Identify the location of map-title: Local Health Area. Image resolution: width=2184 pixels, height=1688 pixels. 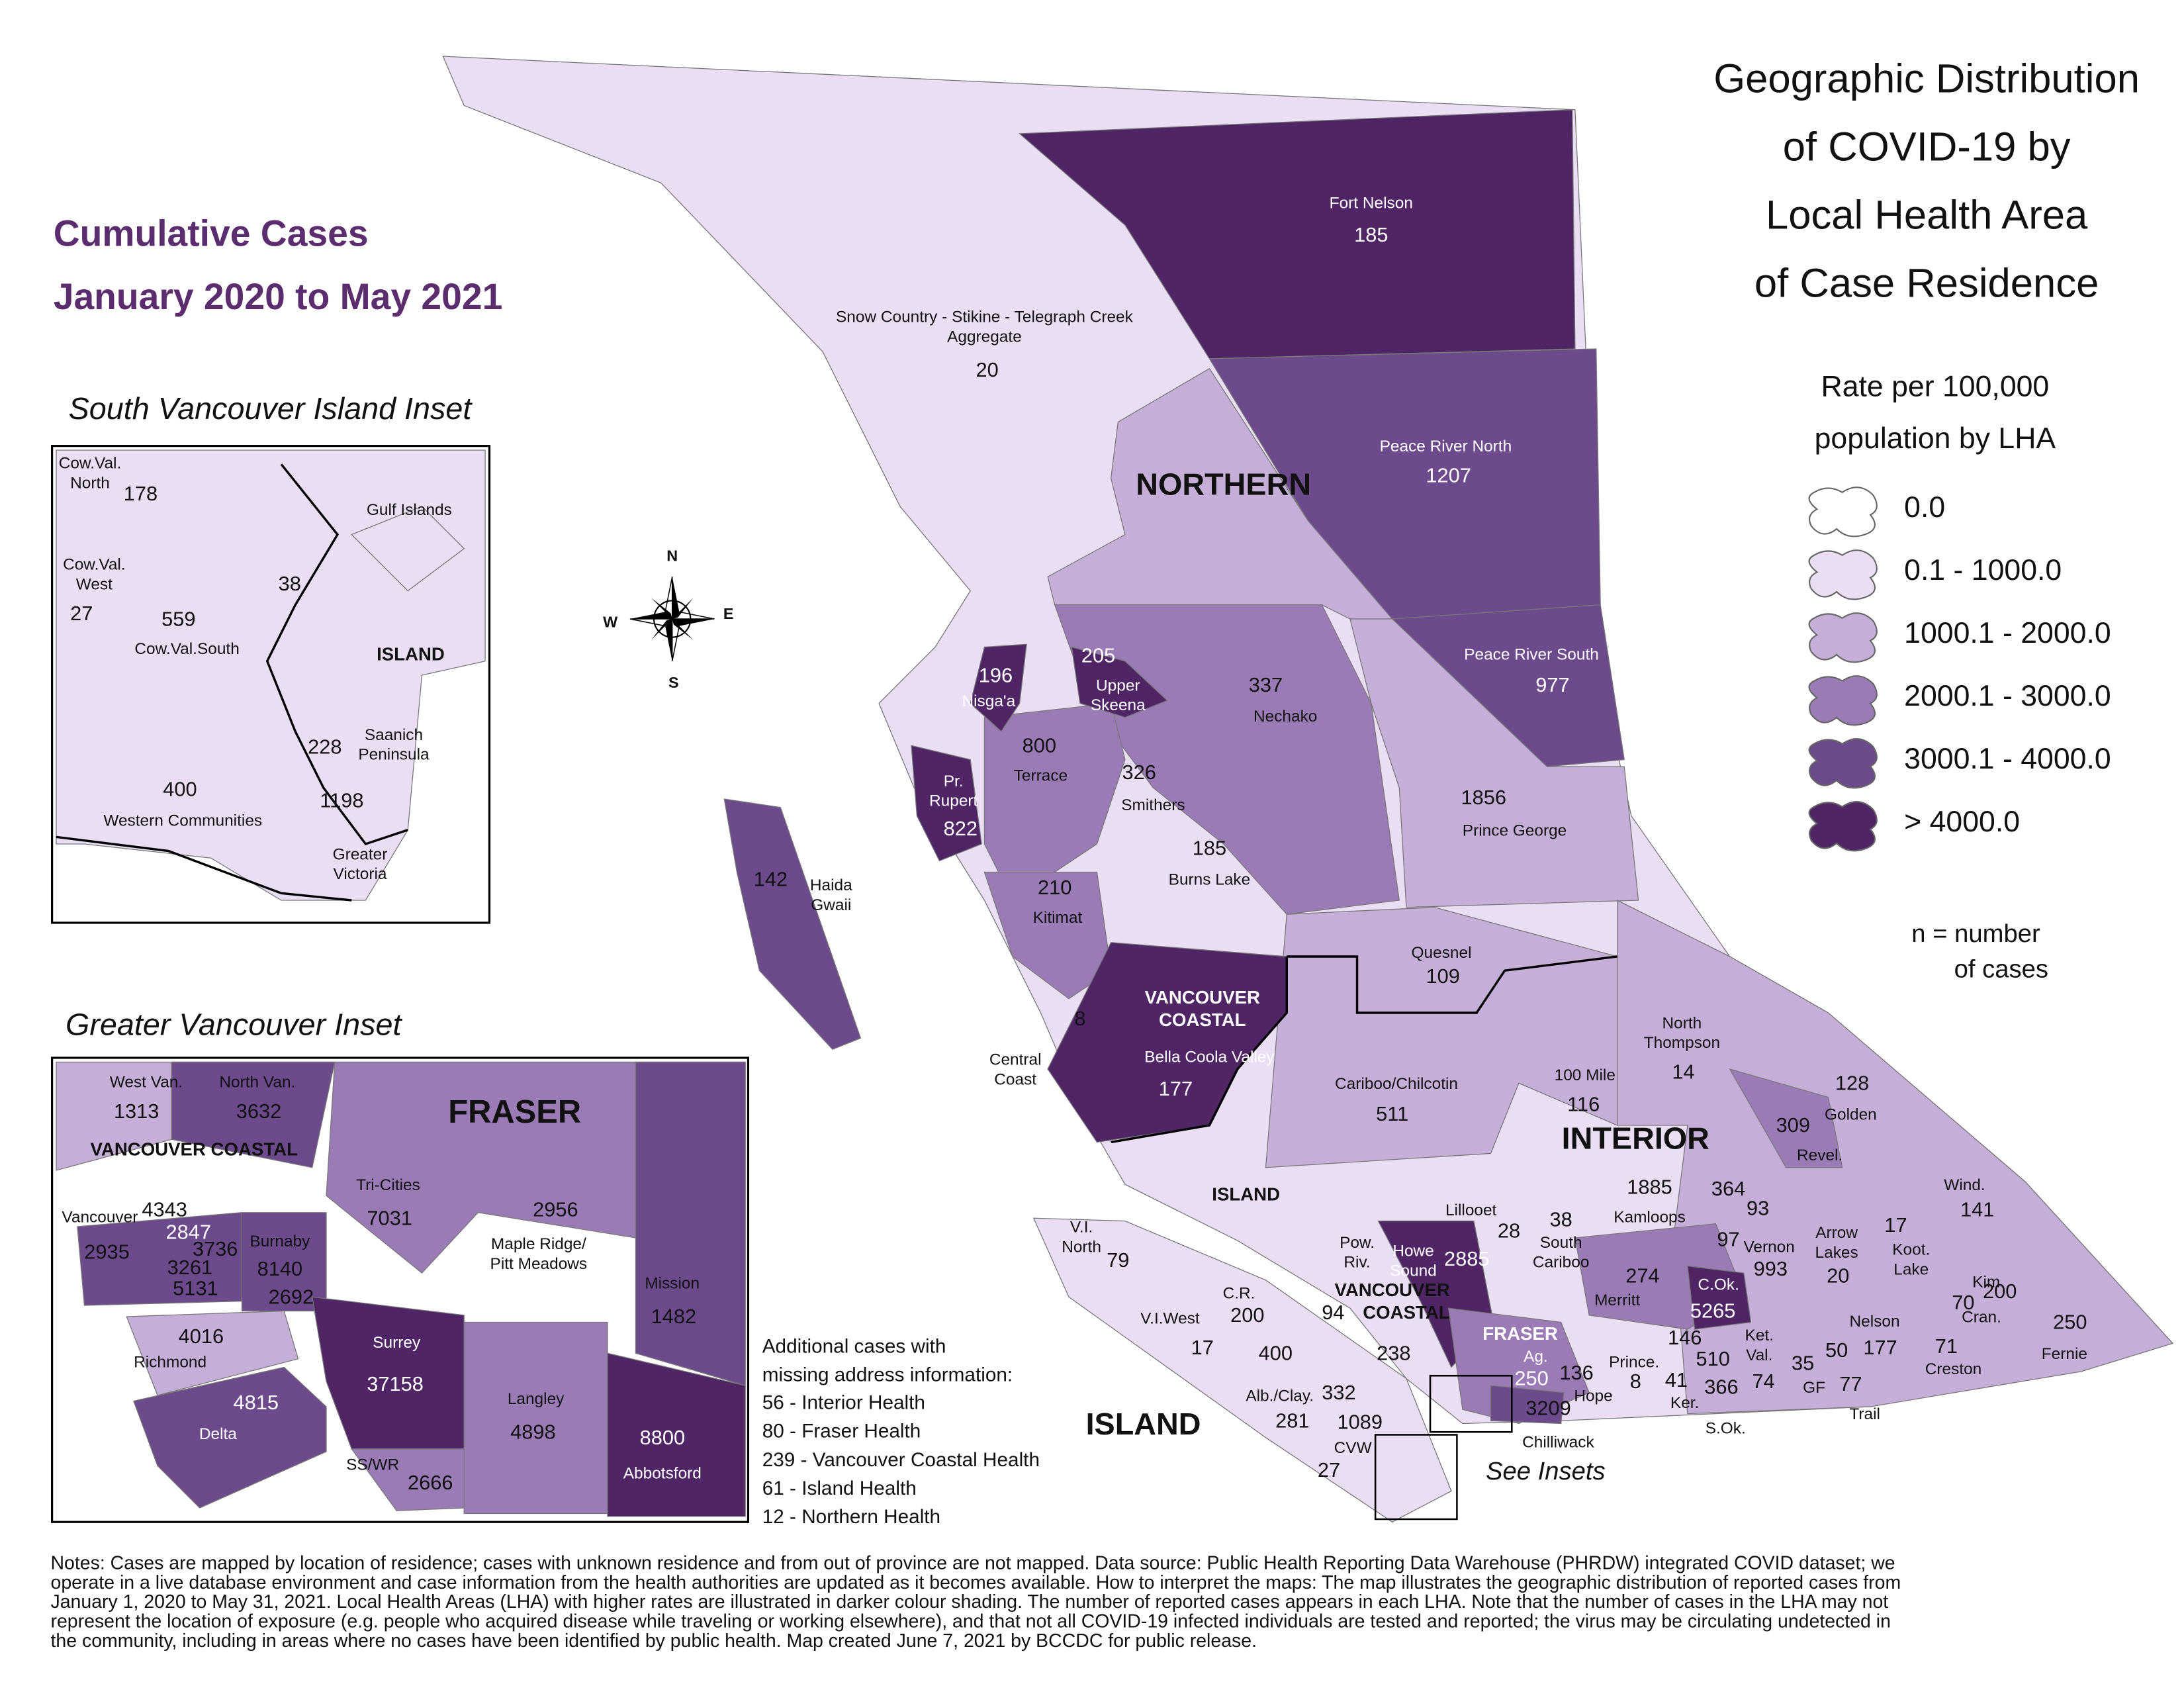
(1927, 215).